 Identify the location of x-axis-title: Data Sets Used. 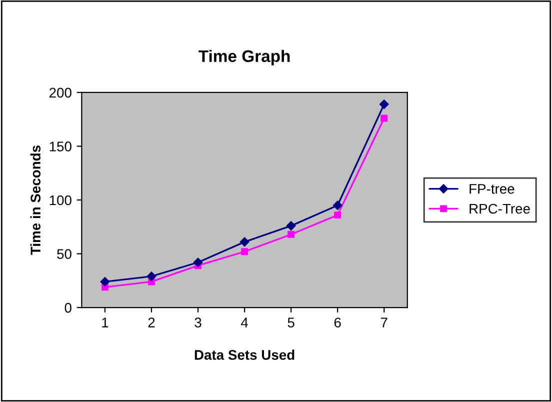
(244, 355).